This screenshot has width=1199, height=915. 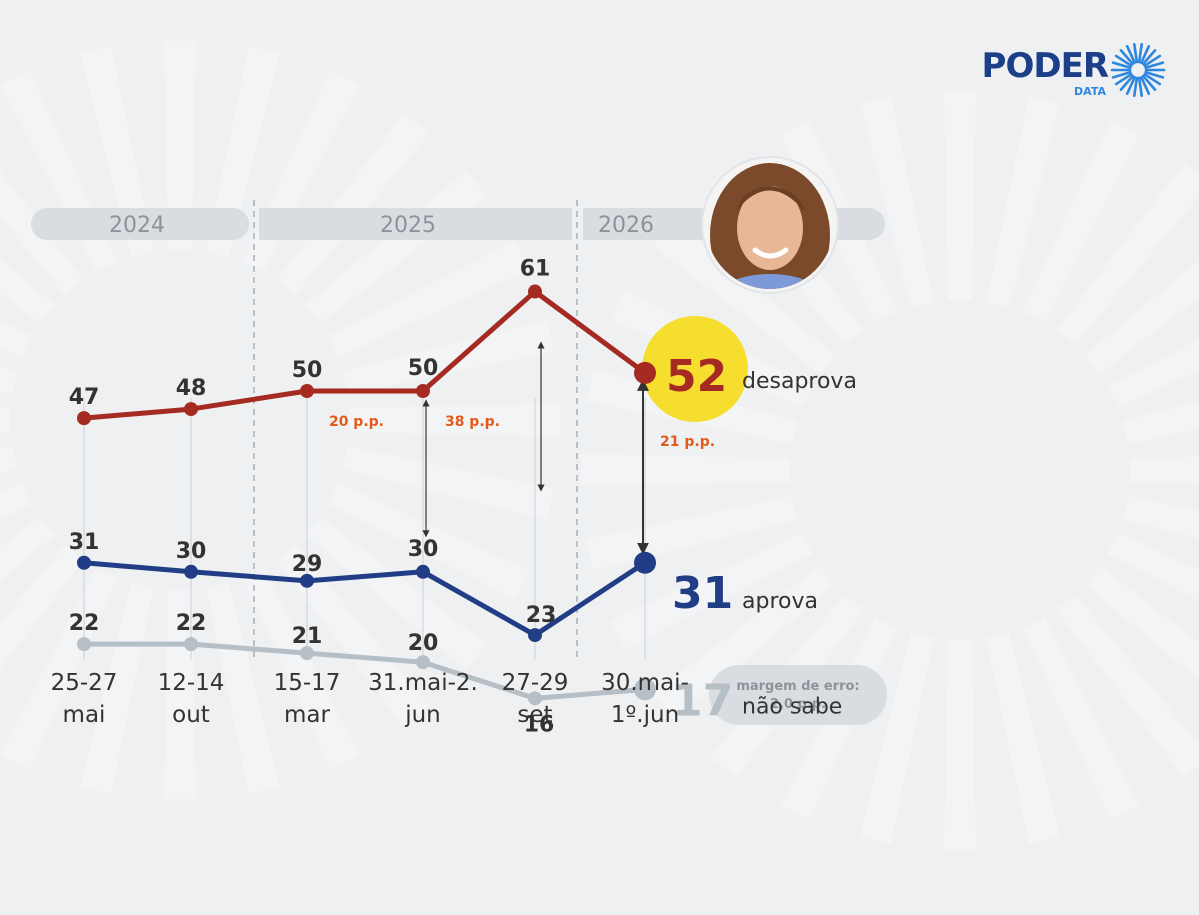 What do you see at coordinates (1090, 91) in the screenshot?
I see `logo-subtext: DATA` at bounding box center [1090, 91].